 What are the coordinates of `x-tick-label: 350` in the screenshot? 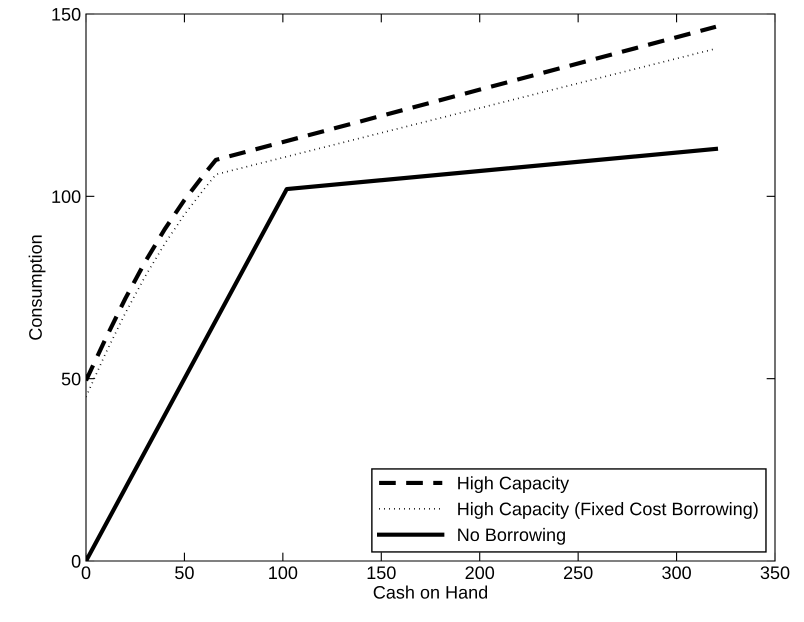 It's located at (775, 573).